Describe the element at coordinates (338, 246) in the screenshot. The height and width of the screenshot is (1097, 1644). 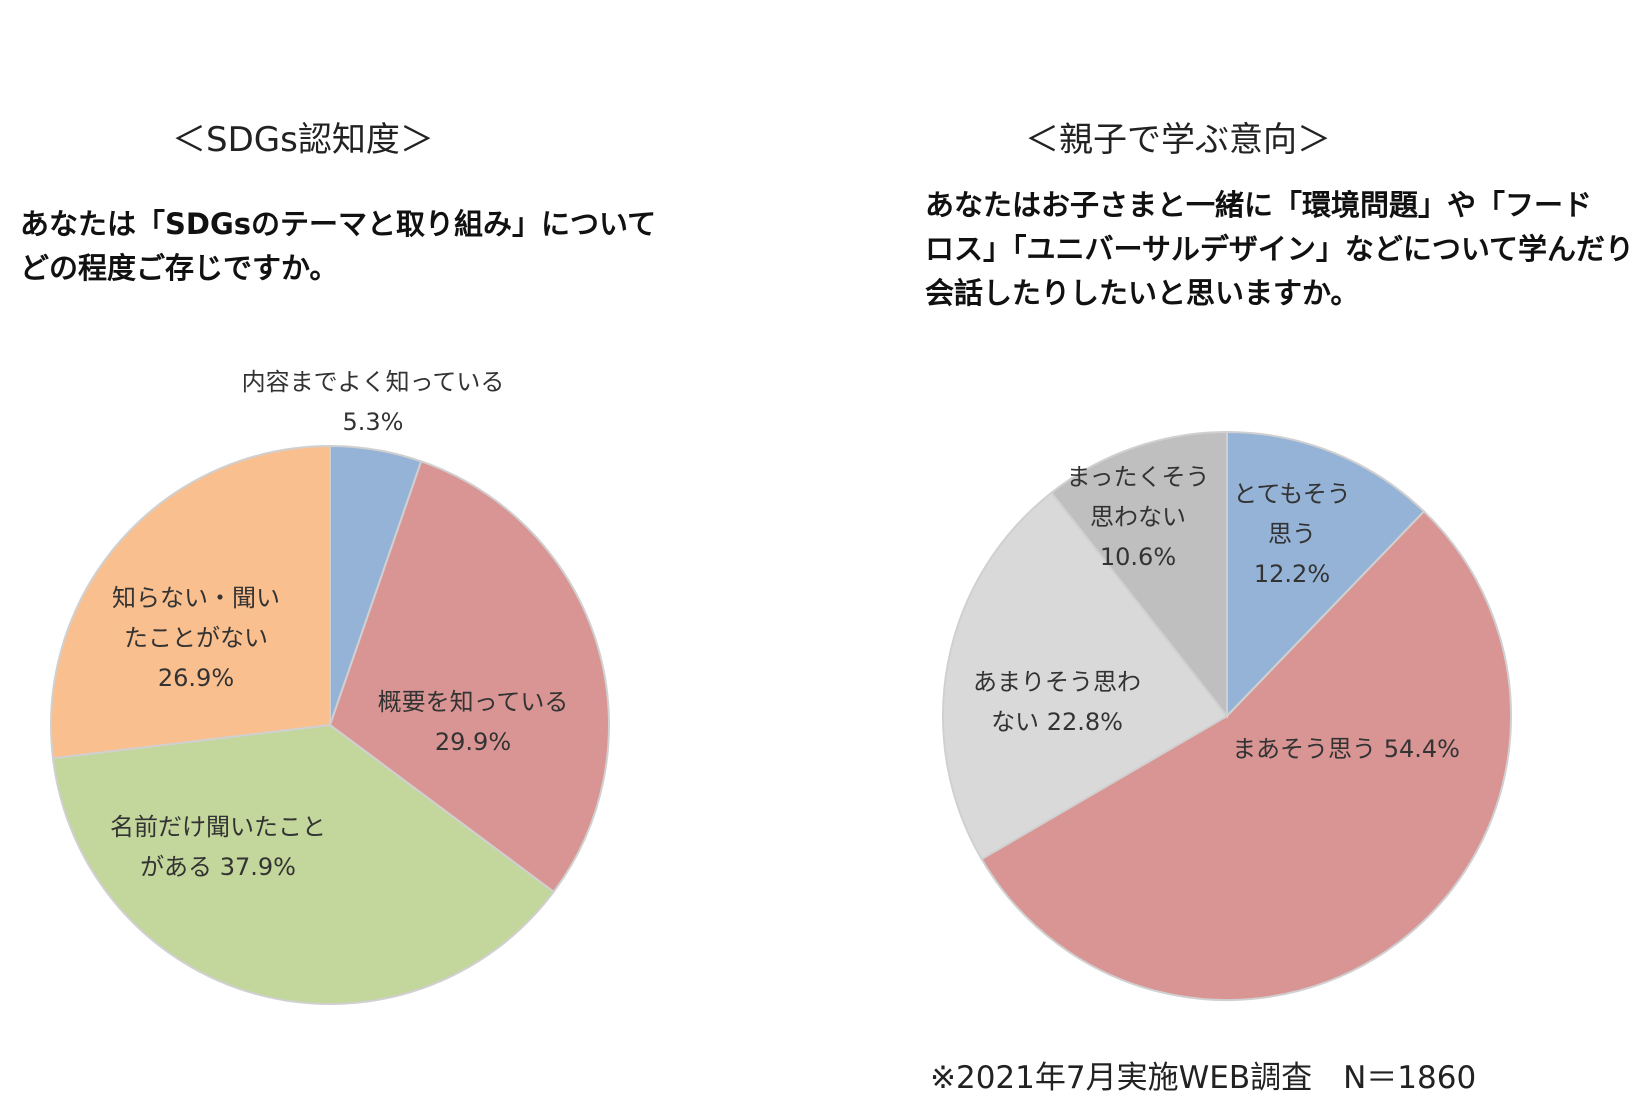
I see `question-awareness: あなたは「SDGsのテーマと取り組み」について どの程度ご存じですか。` at that location.